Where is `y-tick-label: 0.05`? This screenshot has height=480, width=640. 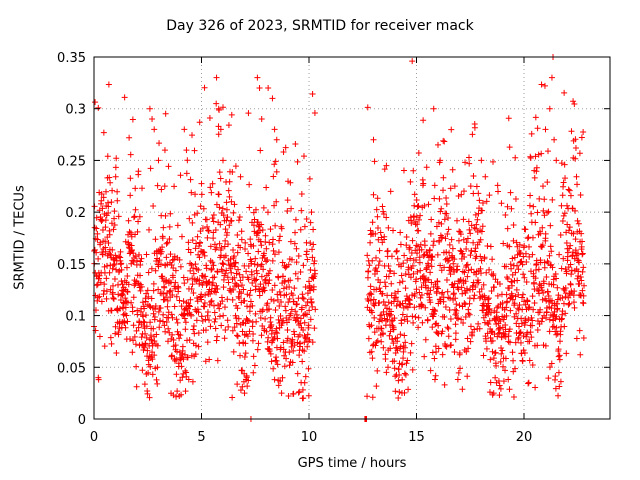
y-tick-label: 0.05 is located at coordinates (71, 368).